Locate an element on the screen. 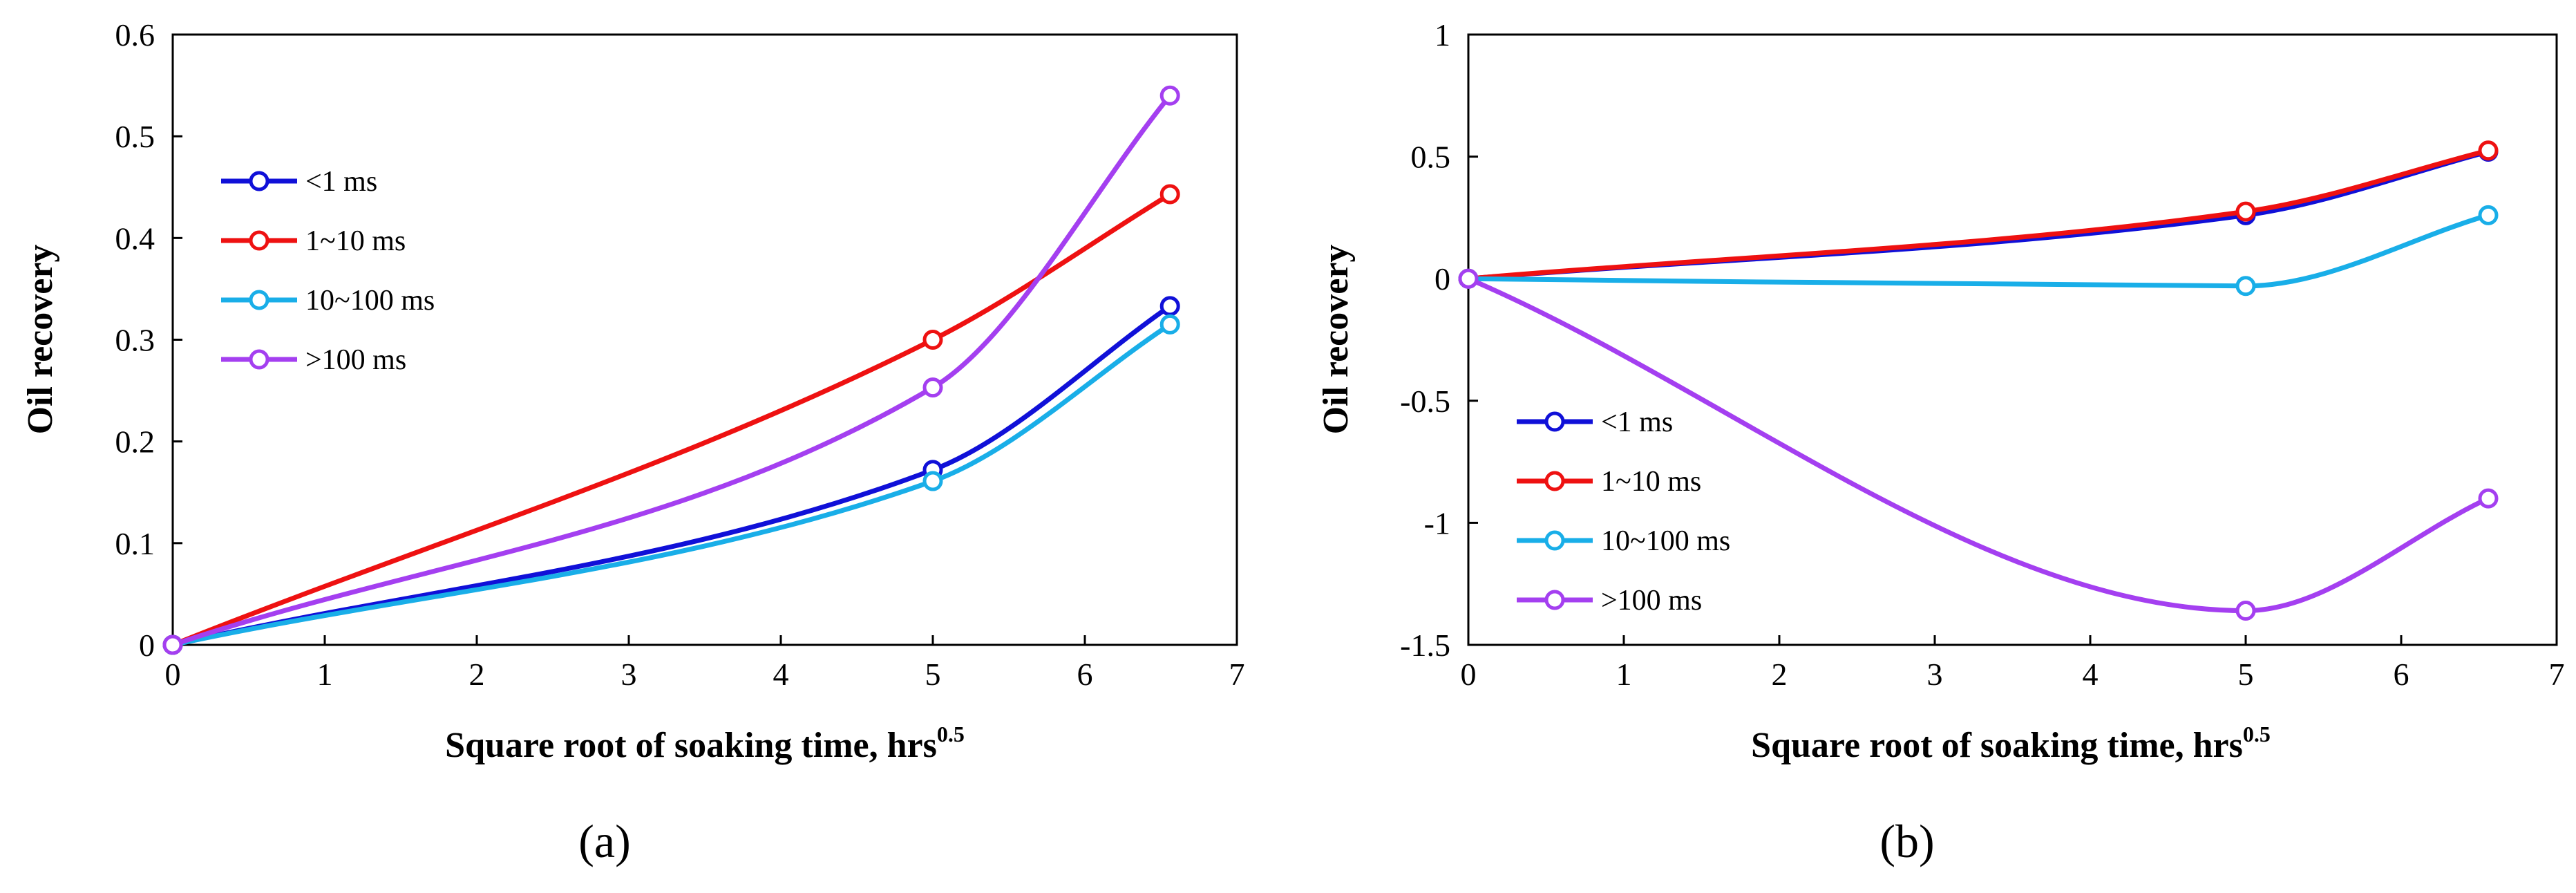  x-axis-title-a: Square root of soaking time, hrs0.5 is located at coordinates (705, 743).